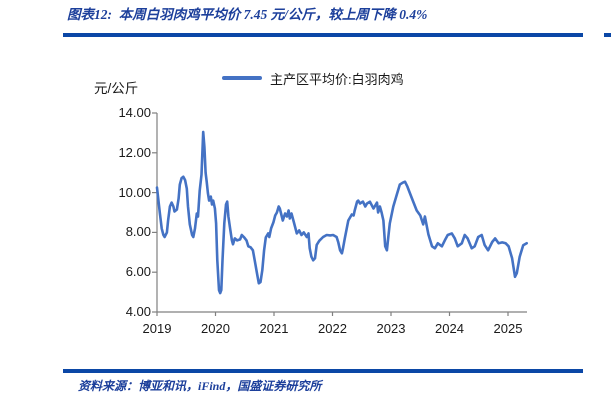 The width and height of the screenshot is (611, 404). What do you see at coordinates (138, 232) in the screenshot?
I see `y-tick-label: 8.00` at bounding box center [138, 232].